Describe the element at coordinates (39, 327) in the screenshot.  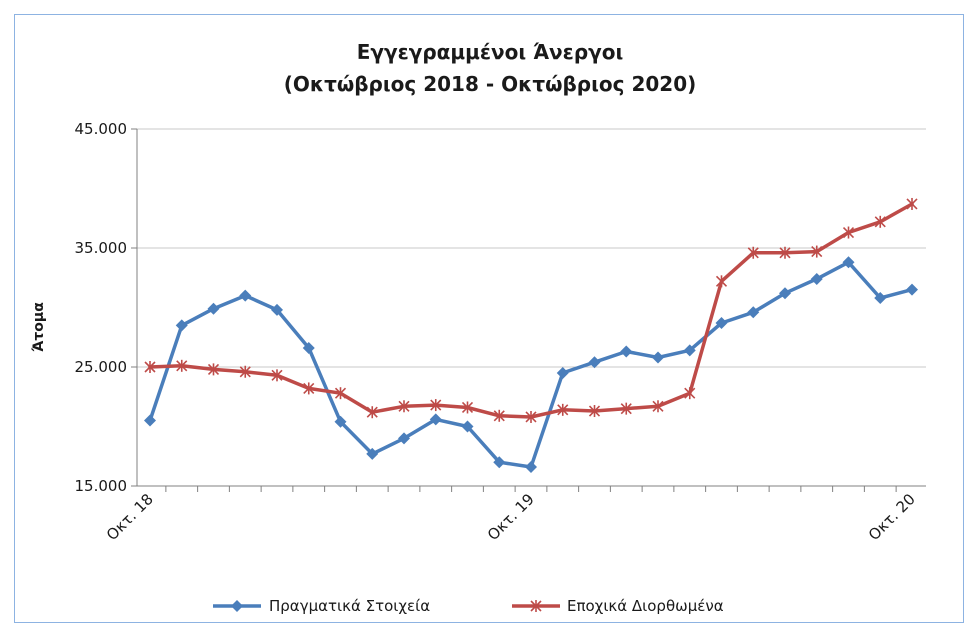
I see `y-axis-label: Άτομα` at that location.